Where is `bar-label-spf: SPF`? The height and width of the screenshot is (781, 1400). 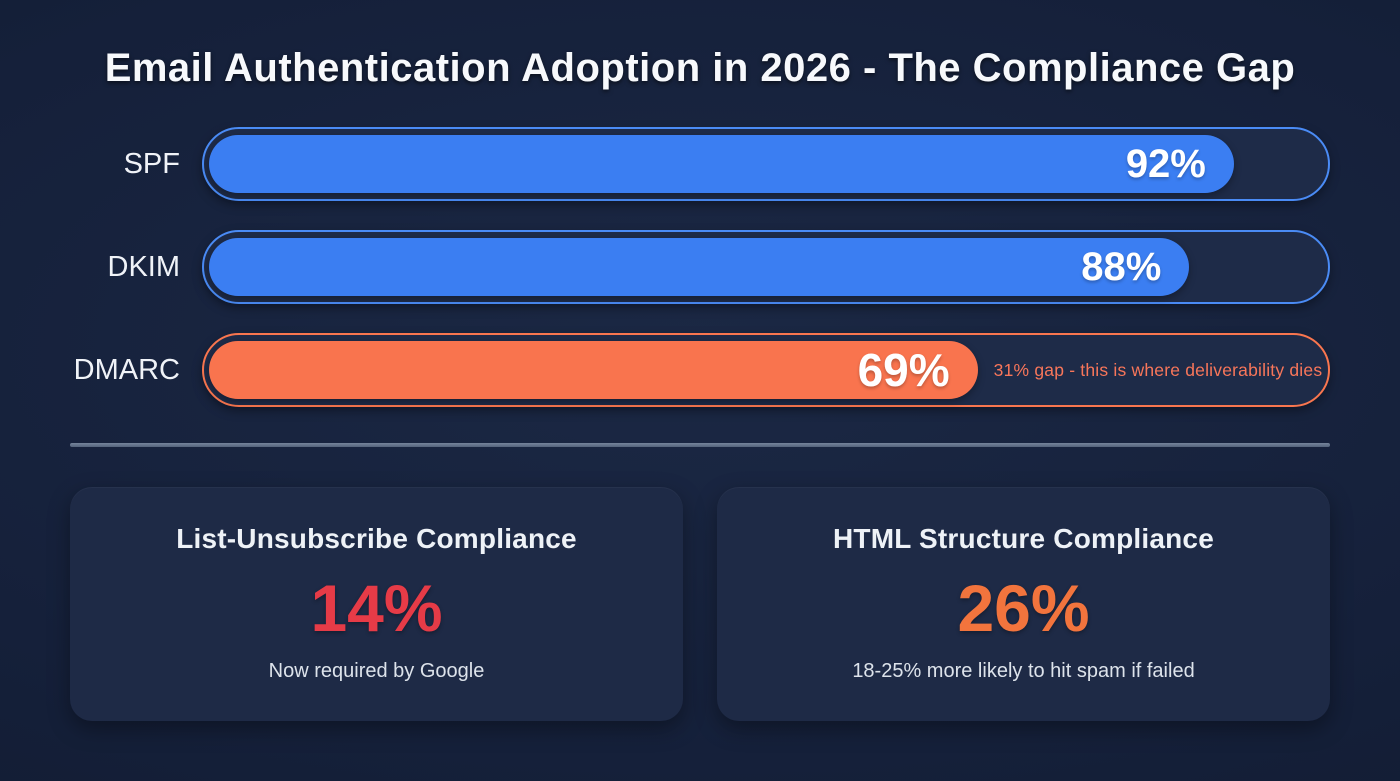 bar-label-spf: SPF is located at coordinates (151, 163).